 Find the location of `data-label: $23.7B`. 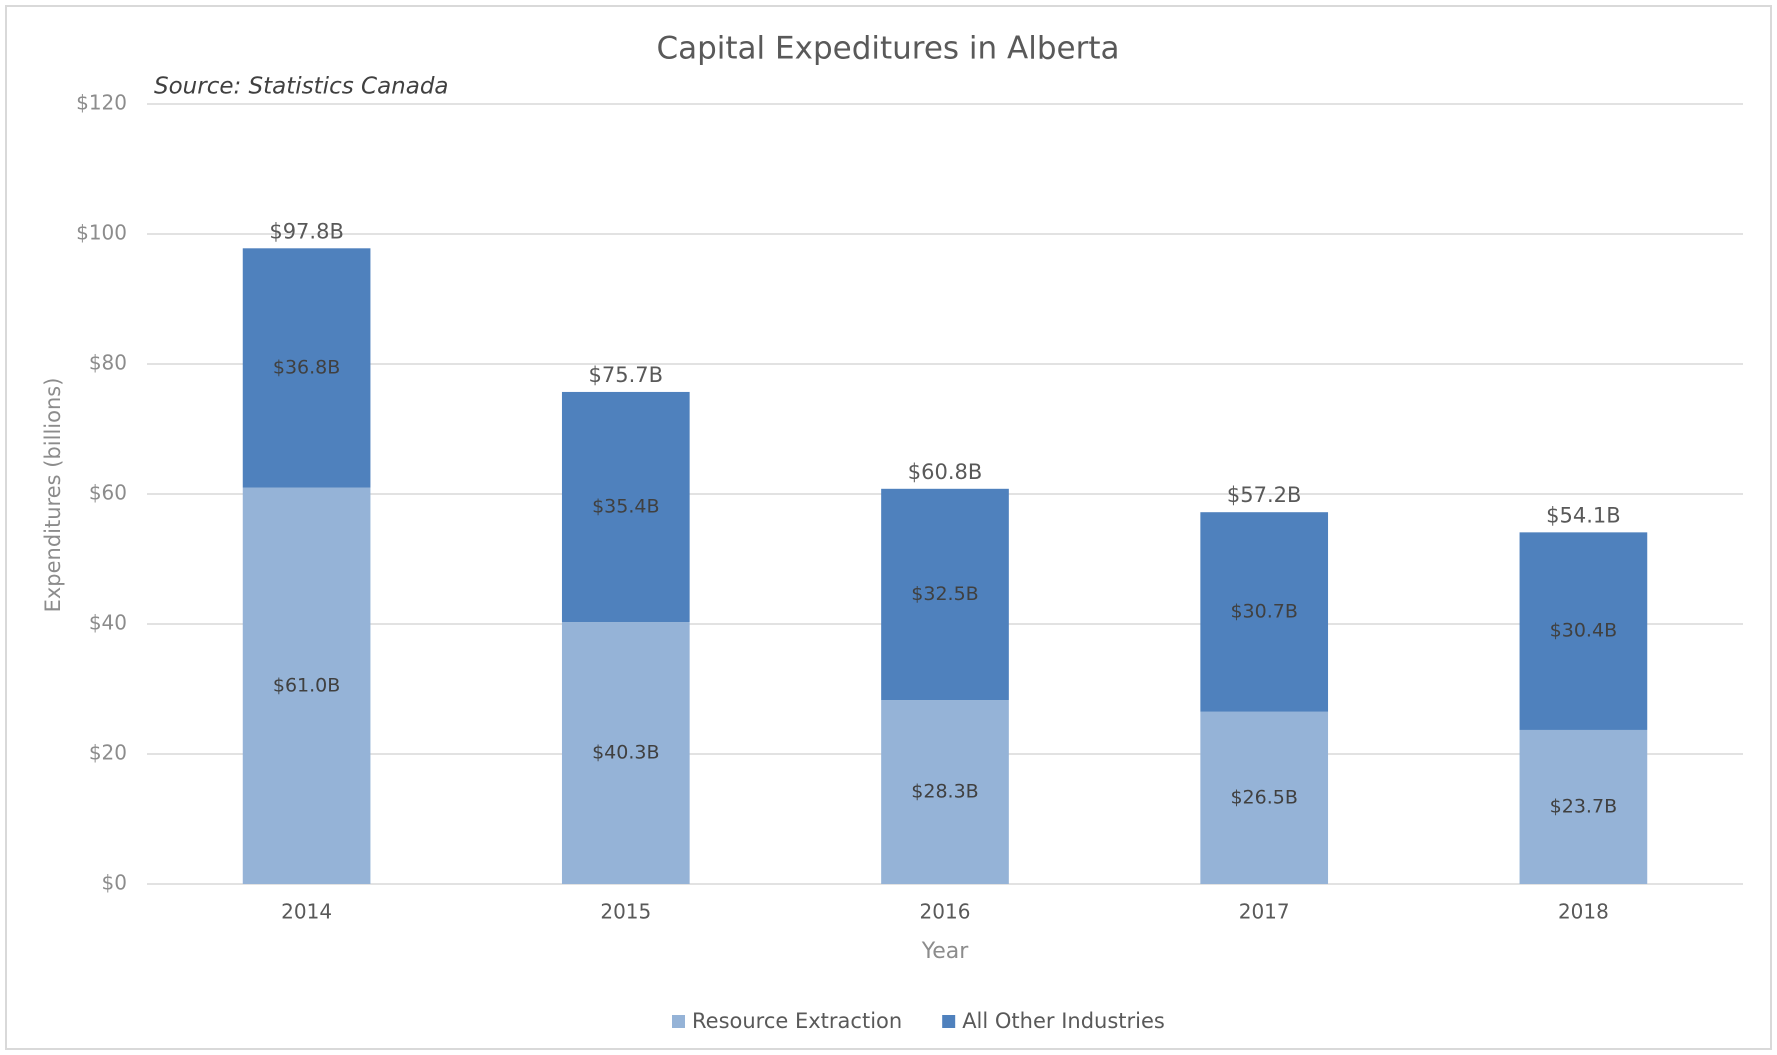

data-label: $23.7B is located at coordinates (1583, 806).